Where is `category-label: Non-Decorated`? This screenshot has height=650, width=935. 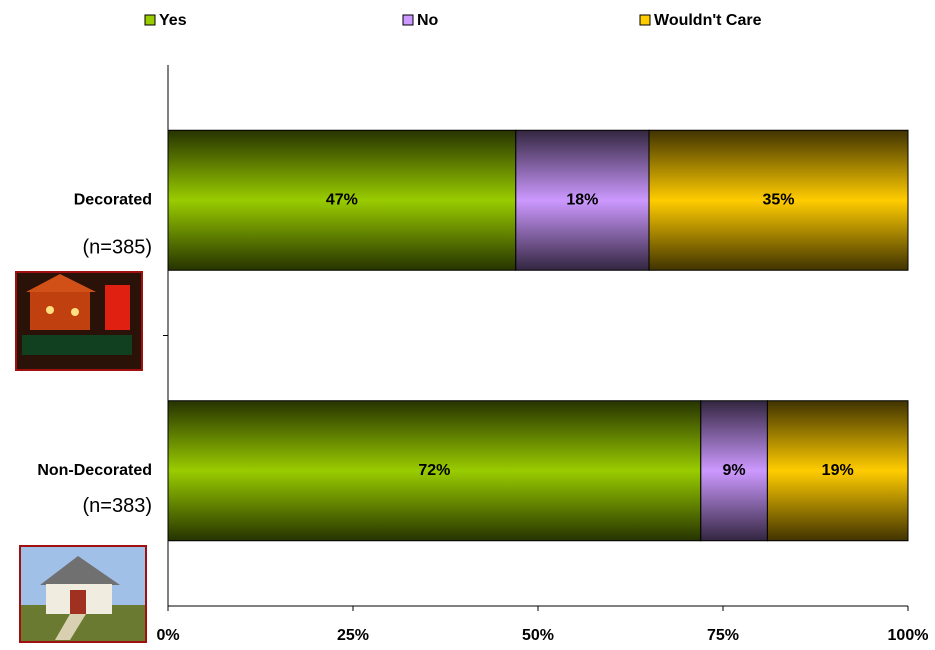 category-label: Non-Decorated is located at coordinates (94, 470).